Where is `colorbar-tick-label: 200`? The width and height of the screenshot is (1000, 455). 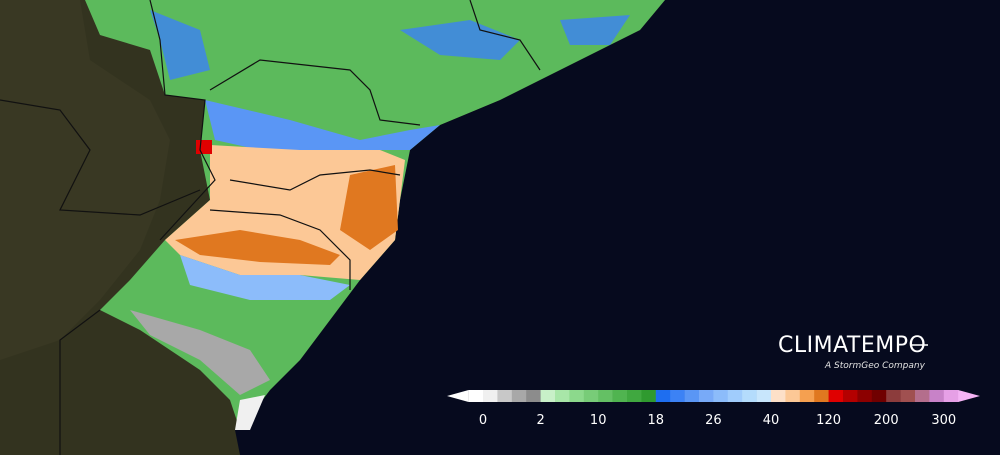 colorbar-tick-label: 200 is located at coordinates (886, 420).